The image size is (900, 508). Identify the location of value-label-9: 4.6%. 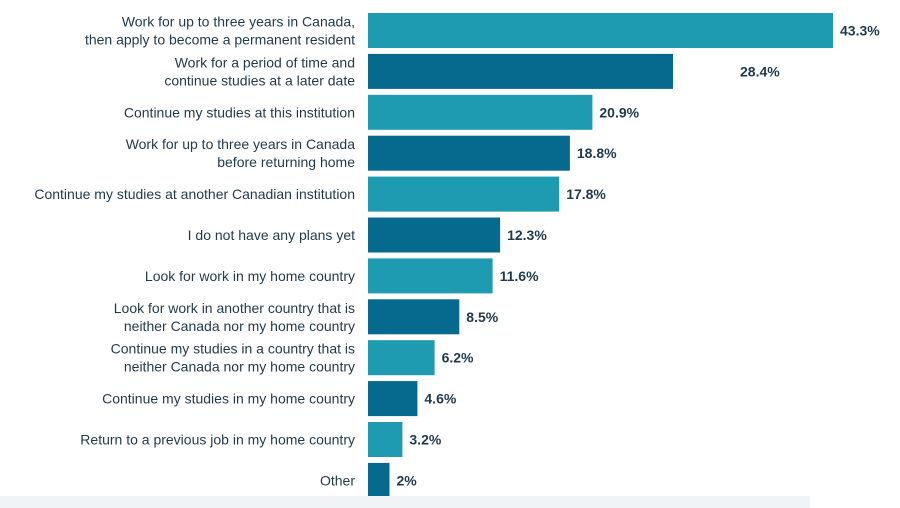
(440, 399).